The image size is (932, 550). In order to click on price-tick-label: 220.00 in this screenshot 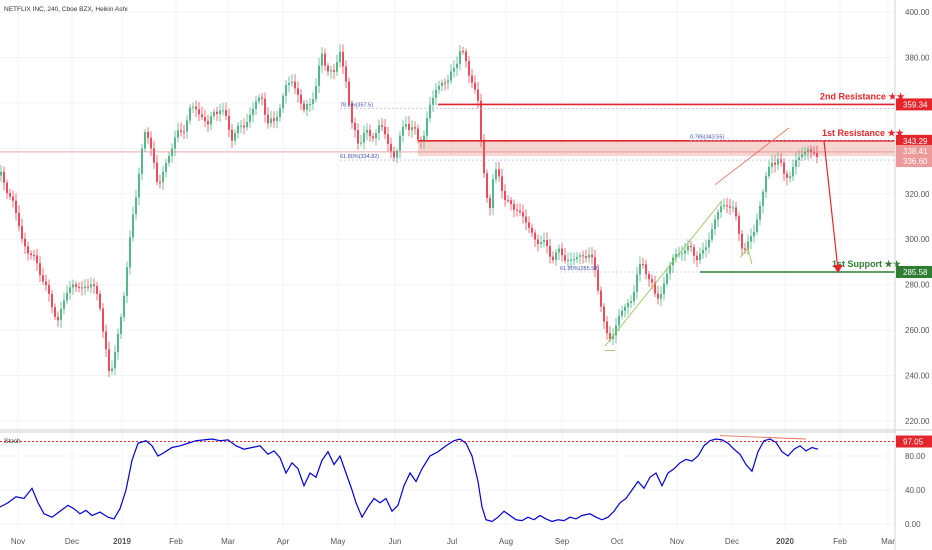, I will do `click(917, 421)`.